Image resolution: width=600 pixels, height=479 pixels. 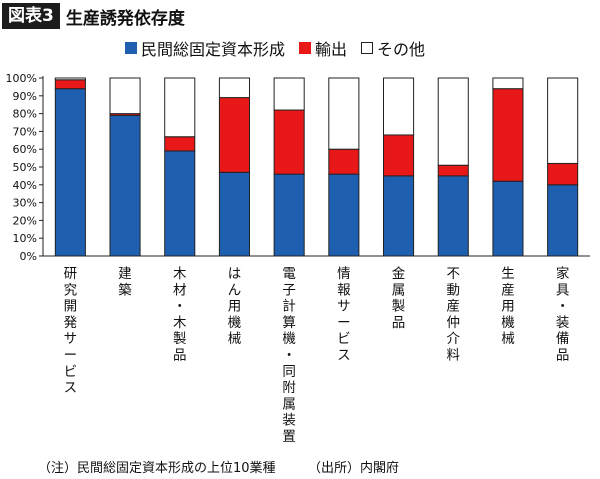 What do you see at coordinates (125, 282) in the screenshot?
I see `x-category-label: 建築` at bounding box center [125, 282].